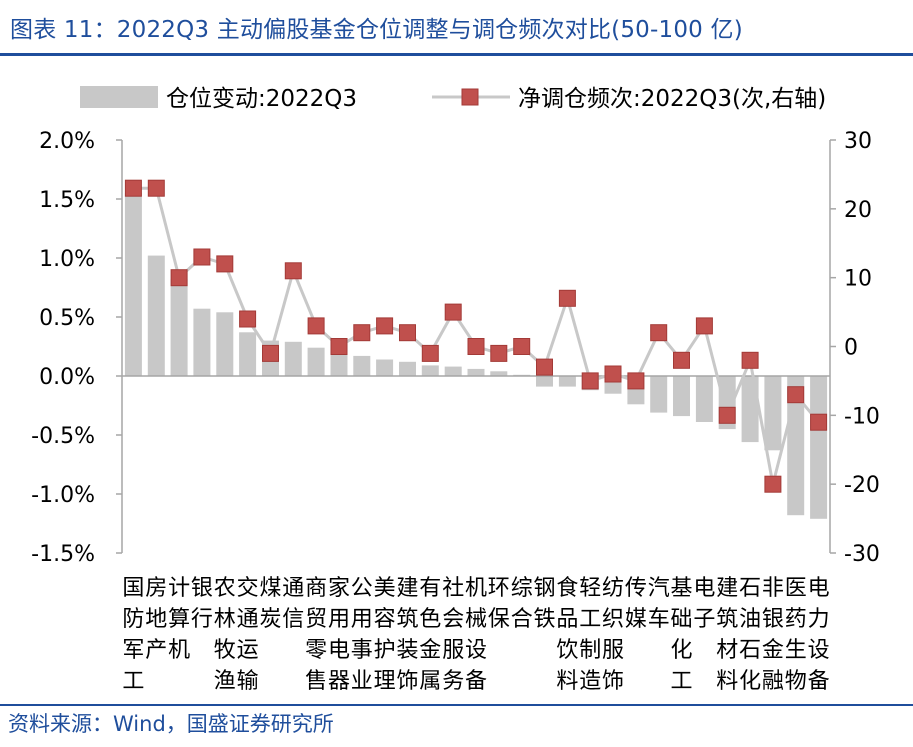  I want to click on category-char: 炭, so click(270, 619).